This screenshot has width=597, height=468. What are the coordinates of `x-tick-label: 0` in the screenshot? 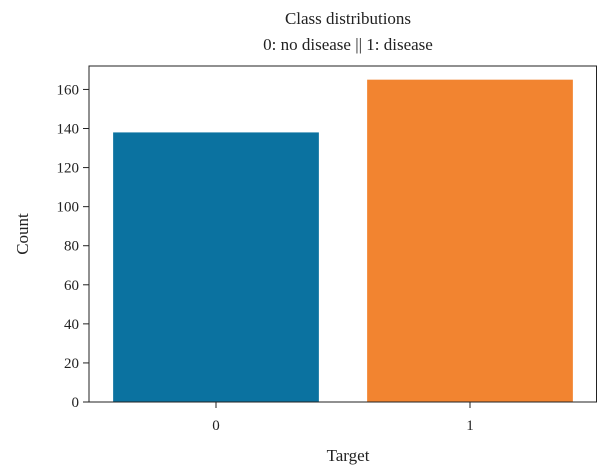 It's located at (216, 426).